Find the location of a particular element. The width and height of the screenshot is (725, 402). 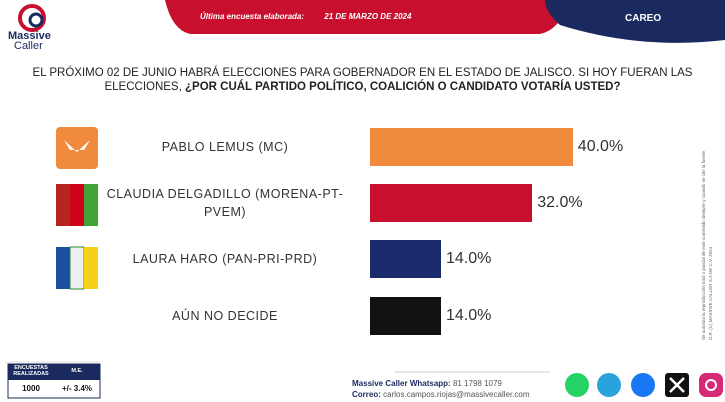

side-note: D.R. (C) MASSIVE CALLER S.A DE C.V. 2024 is located at coordinates (710, 293).